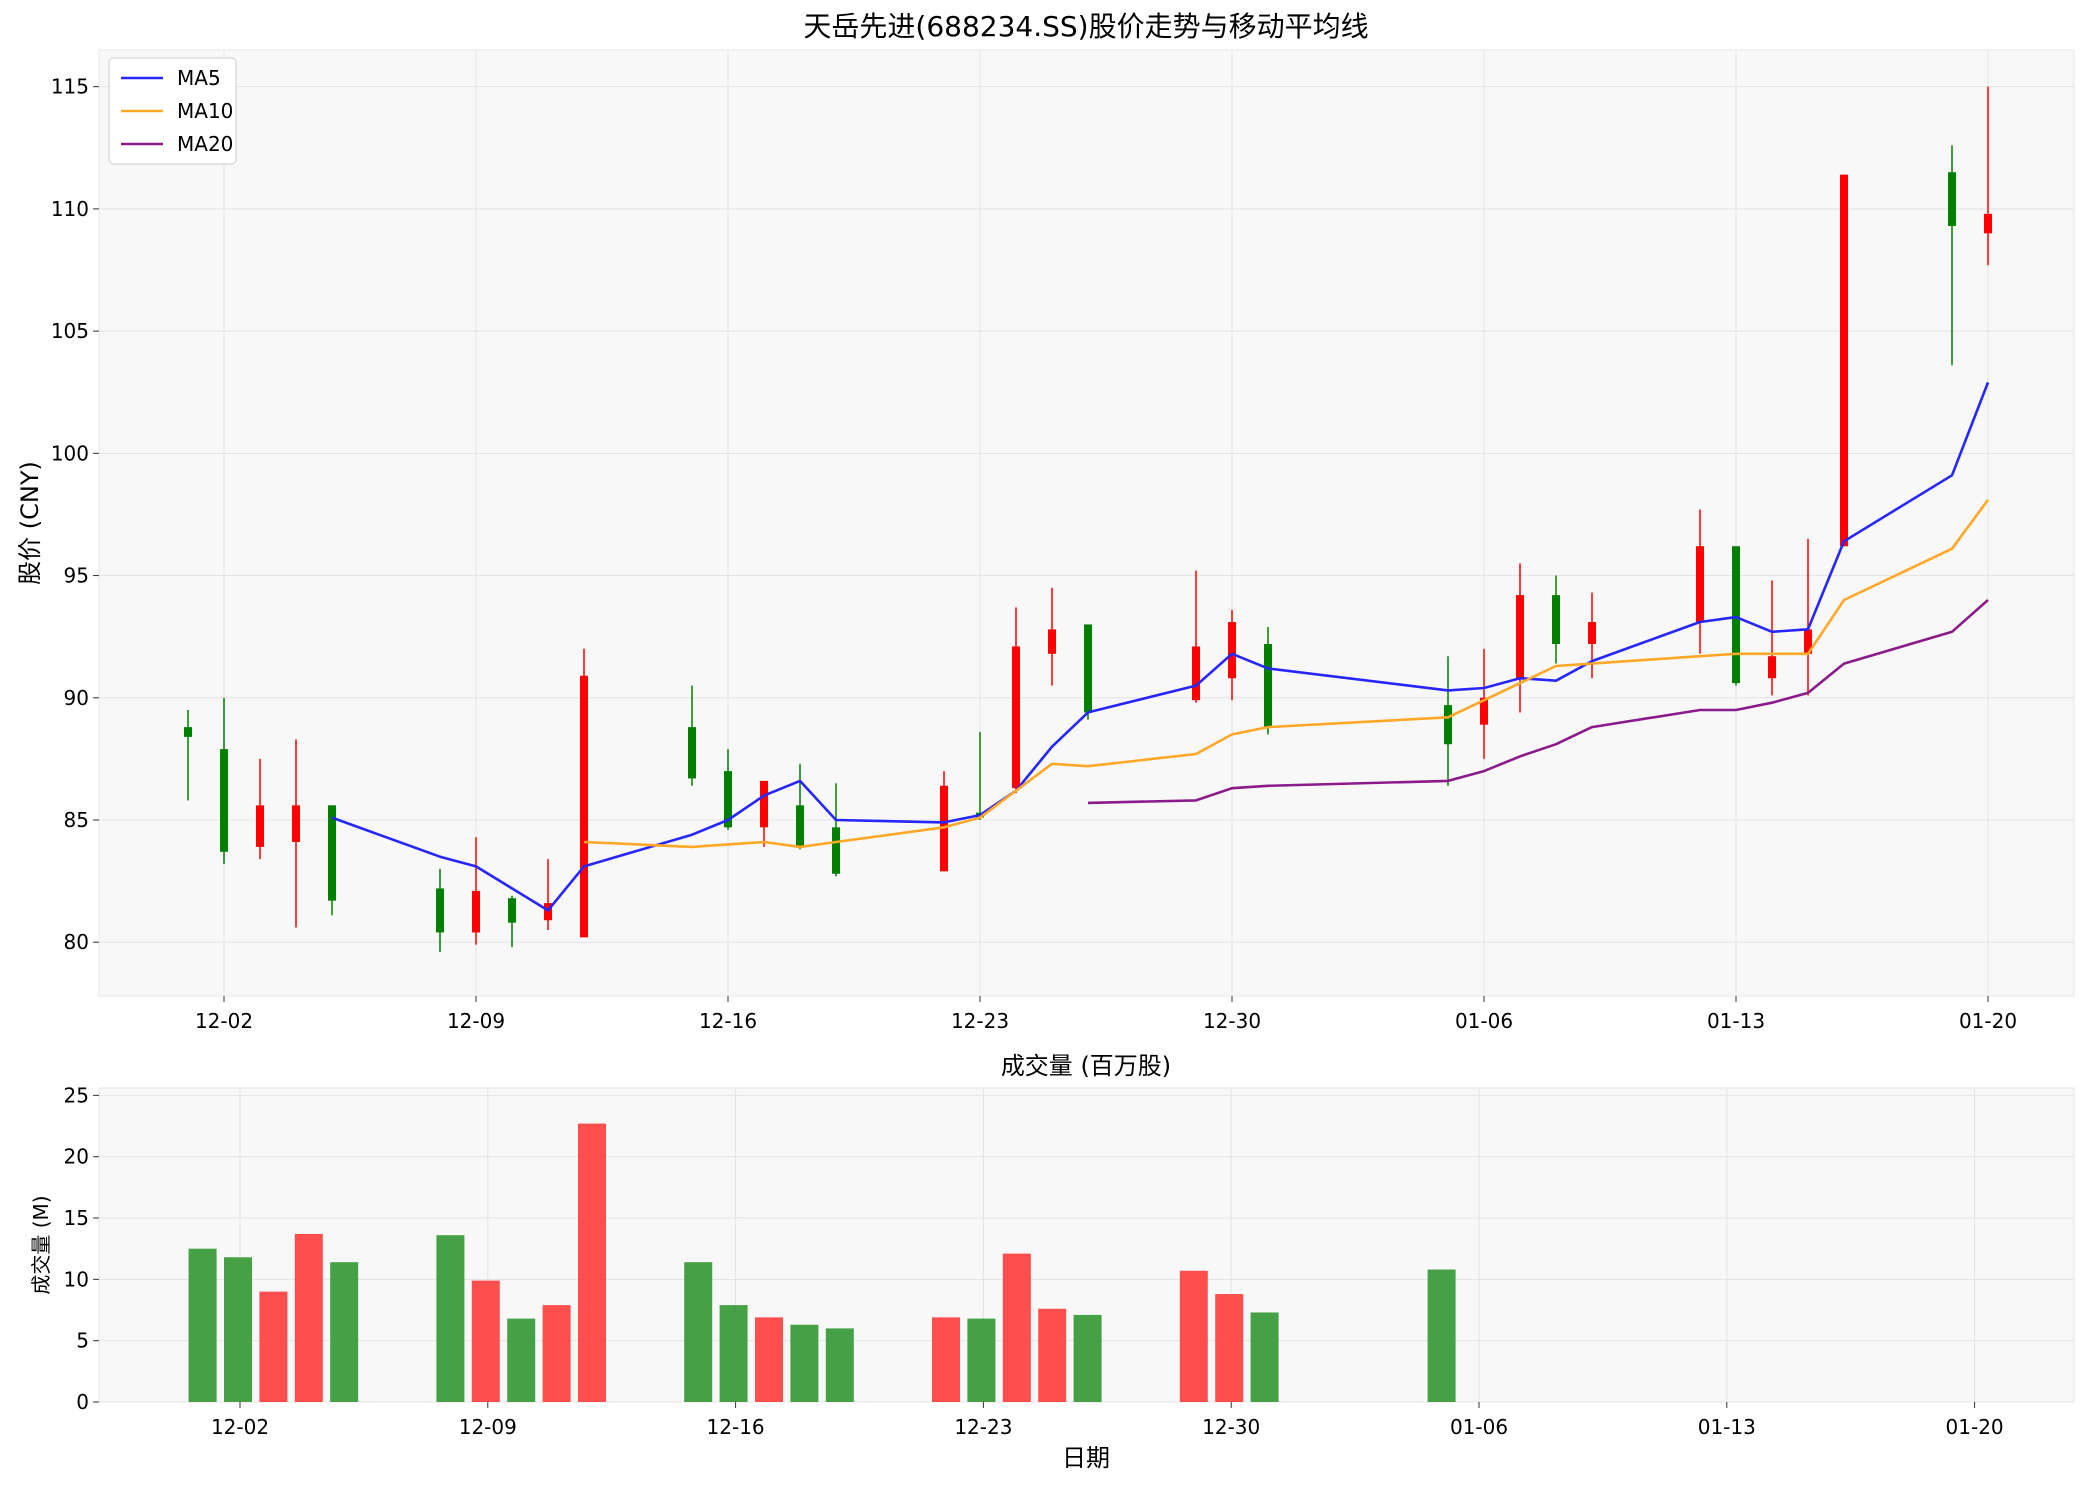  What do you see at coordinates (1975, 1427) in the screenshot?
I see `volume-x-tick-label: 01-20` at bounding box center [1975, 1427].